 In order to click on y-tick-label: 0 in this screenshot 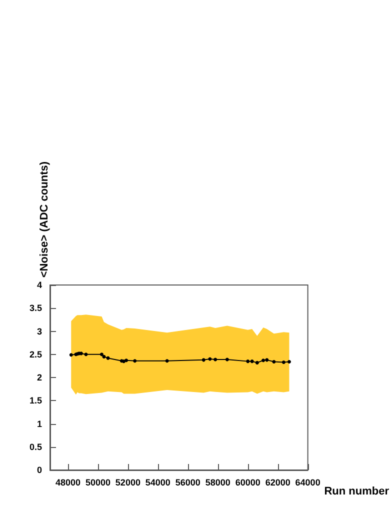, I will do `click(39, 470)`.